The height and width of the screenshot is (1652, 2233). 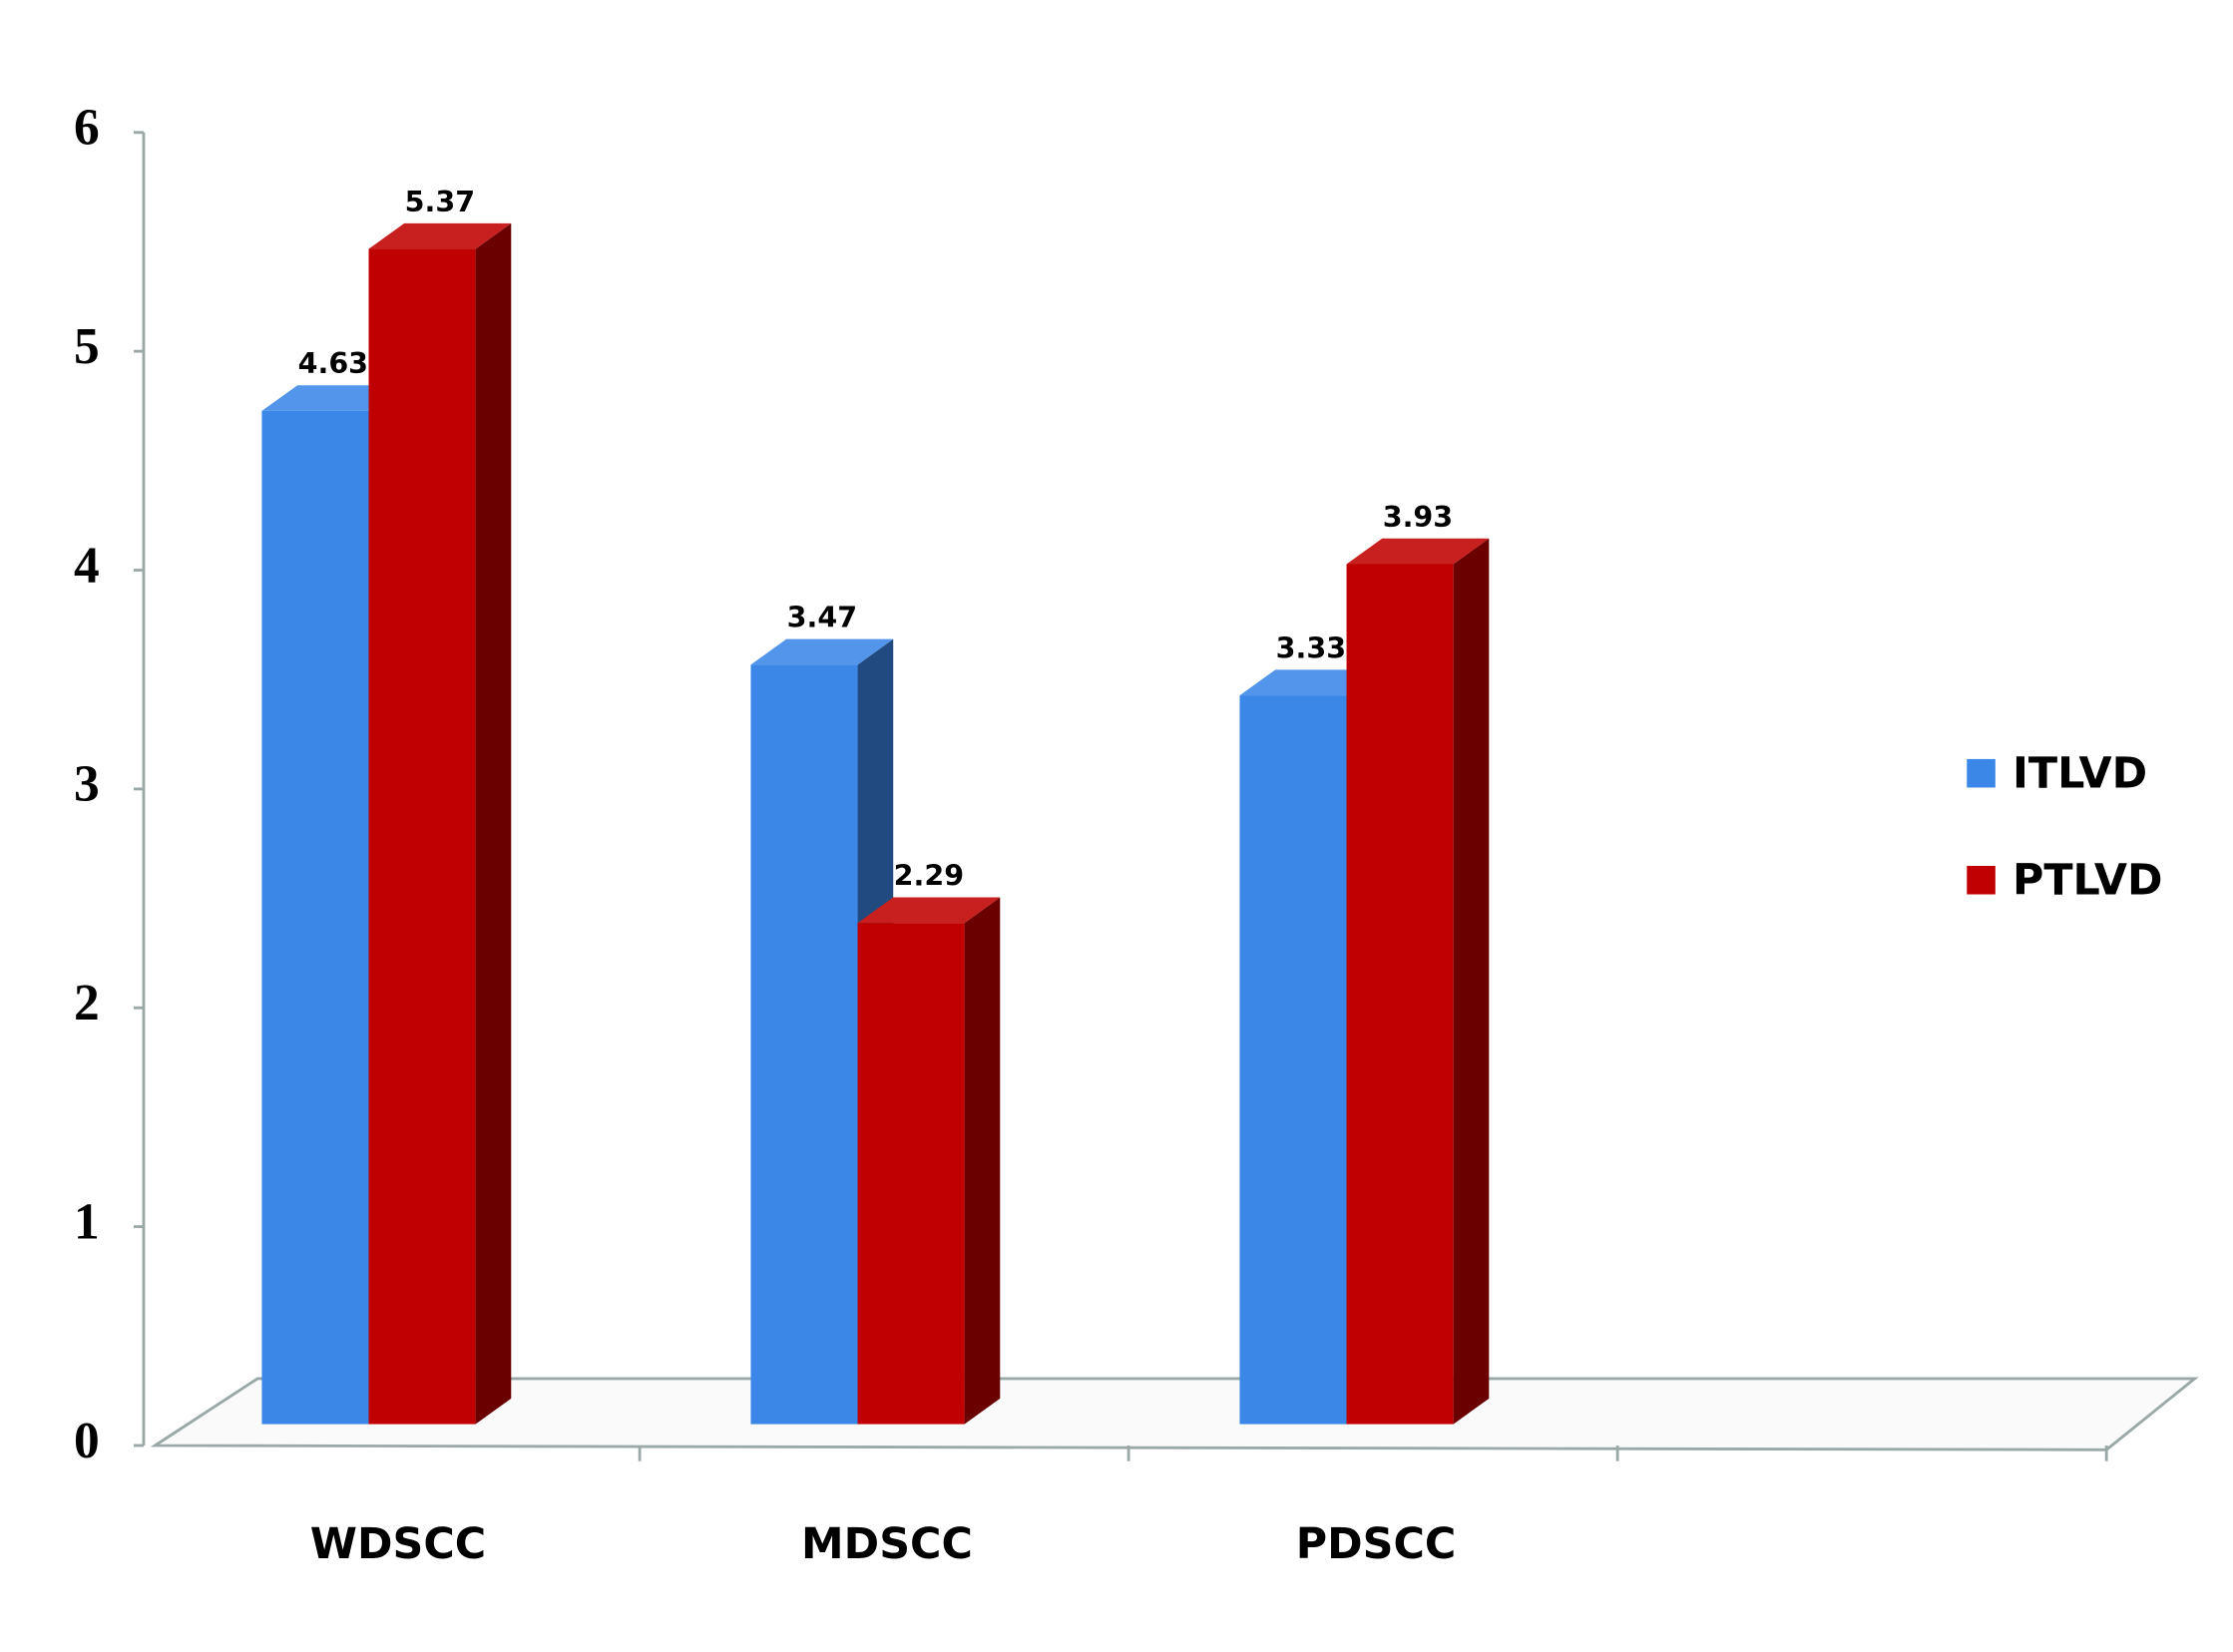 What do you see at coordinates (1311, 647) in the screenshot?
I see `value-label: 3.33` at bounding box center [1311, 647].